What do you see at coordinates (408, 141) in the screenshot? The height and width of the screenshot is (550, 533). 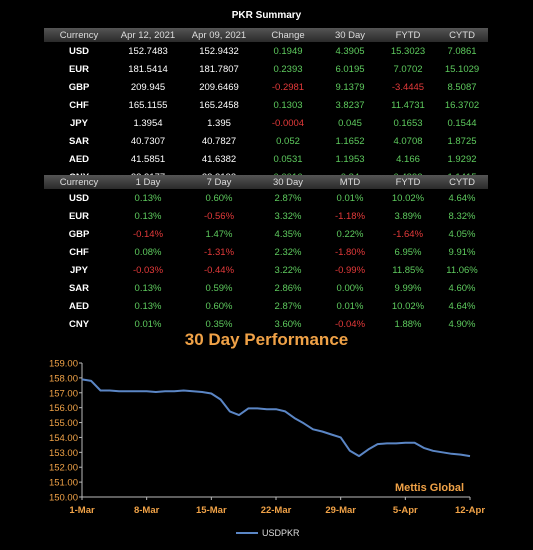 I see `fytd-cell: 4.0708` at bounding box center [408, 141].